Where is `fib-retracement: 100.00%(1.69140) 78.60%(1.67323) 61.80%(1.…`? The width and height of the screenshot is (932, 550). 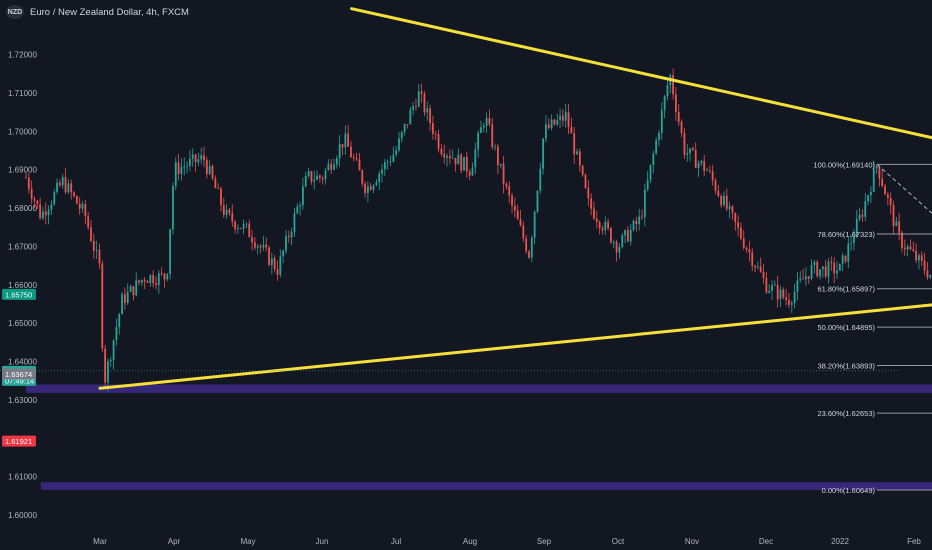
fib-retracement: 100.00%(1.69140) 78.60%(1.67323) 61.80%(1.… is located at coordinates (872, 327).